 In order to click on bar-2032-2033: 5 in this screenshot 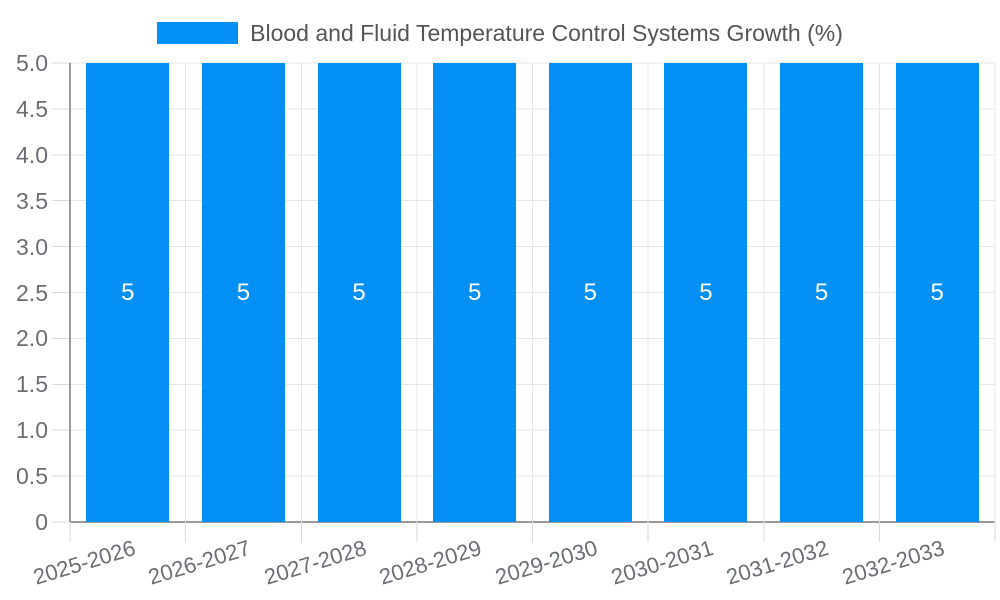, I will do `click(937, 292)`.